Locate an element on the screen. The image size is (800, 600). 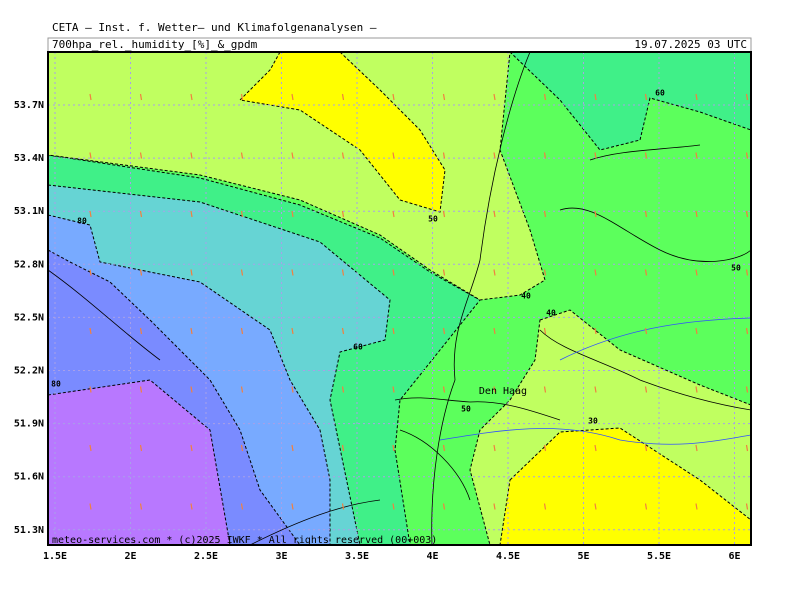
region-teal is located at coordinates (630, 101).